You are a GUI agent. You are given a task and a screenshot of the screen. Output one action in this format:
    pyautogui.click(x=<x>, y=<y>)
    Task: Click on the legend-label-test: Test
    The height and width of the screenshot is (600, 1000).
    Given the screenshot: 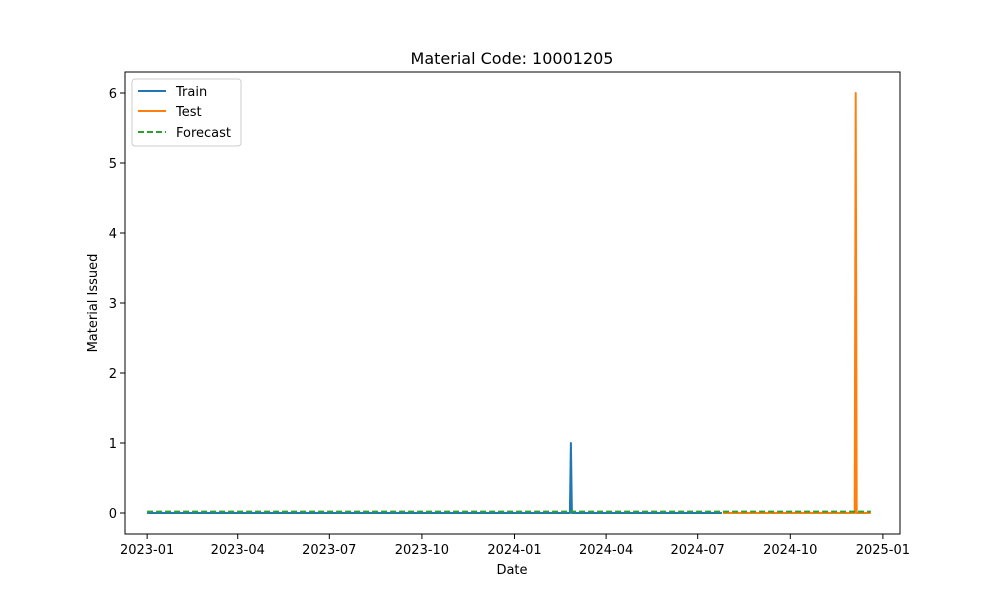 What is the action you would take?
    pyautogui.click(x=188, y=112)
    